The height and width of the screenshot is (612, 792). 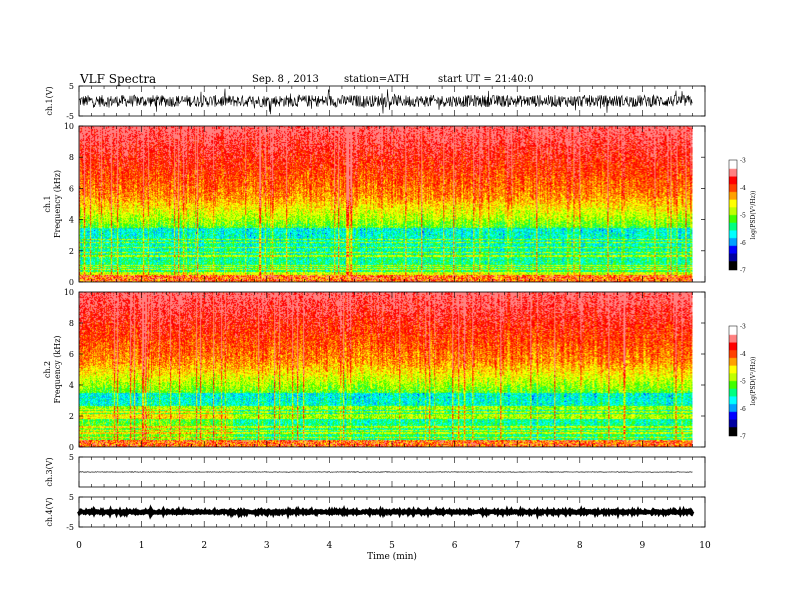 What do you see at coordinates (386, 512) in the screenshot?
I see `waveform-line-ch4-waveform` at bounding box center [386, 512].